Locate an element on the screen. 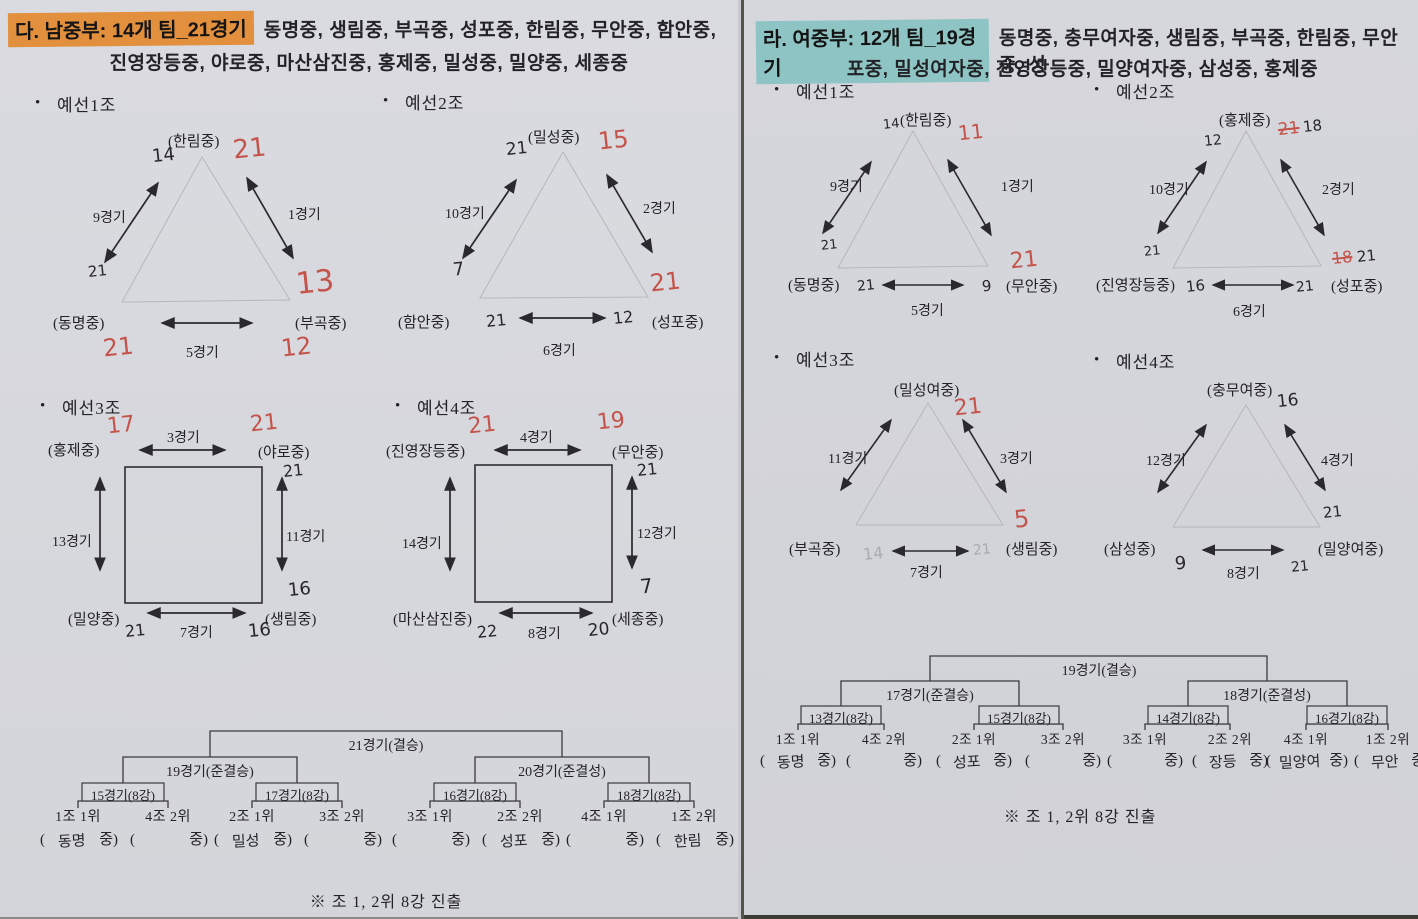  team-label: (생림중) is located at coordinates (291, 620).